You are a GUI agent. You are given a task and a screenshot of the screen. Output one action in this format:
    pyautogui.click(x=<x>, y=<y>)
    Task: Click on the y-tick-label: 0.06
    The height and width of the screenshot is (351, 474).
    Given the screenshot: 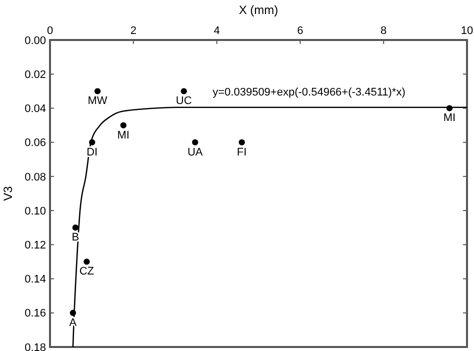 What is the action you would take?
    pyautogui.click(x=35, y=143)
    